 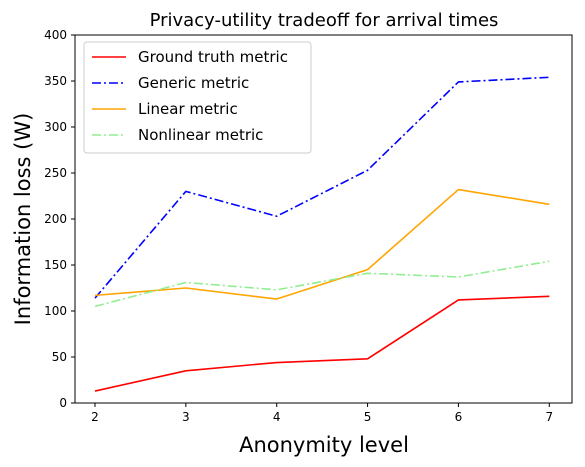 What do you see at coordinates (188, 109) in the screenshot?
I see `legend-label: Linear metric` at bounding box center [188, 109].